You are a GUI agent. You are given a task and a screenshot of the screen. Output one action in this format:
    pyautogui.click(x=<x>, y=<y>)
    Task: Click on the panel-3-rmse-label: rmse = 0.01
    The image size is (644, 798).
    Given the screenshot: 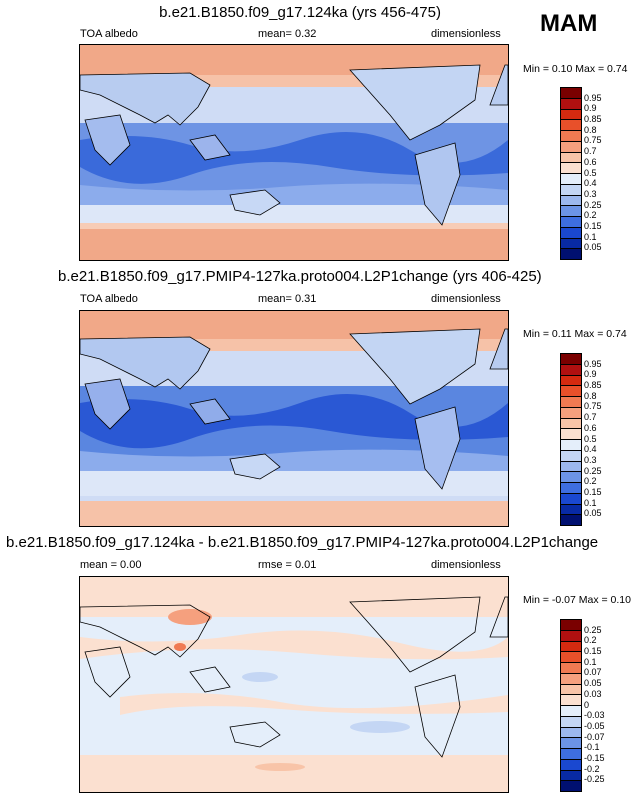 What is the action you would take?
    pyautogui.click(x=287, y=565)
    